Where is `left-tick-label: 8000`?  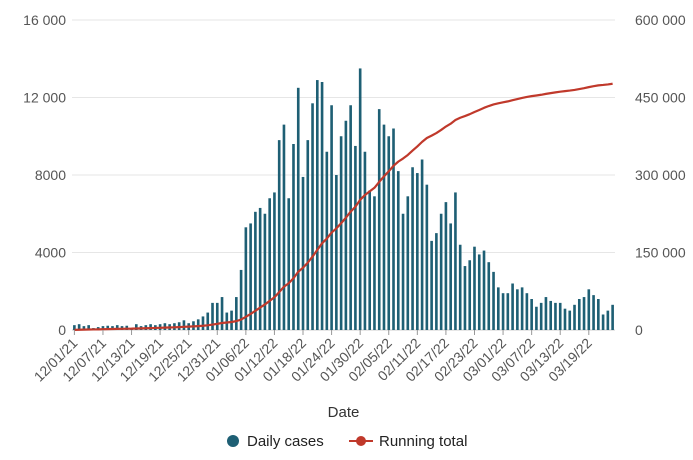 left-tick-label: 8000 is located at coordinates (50, 175).